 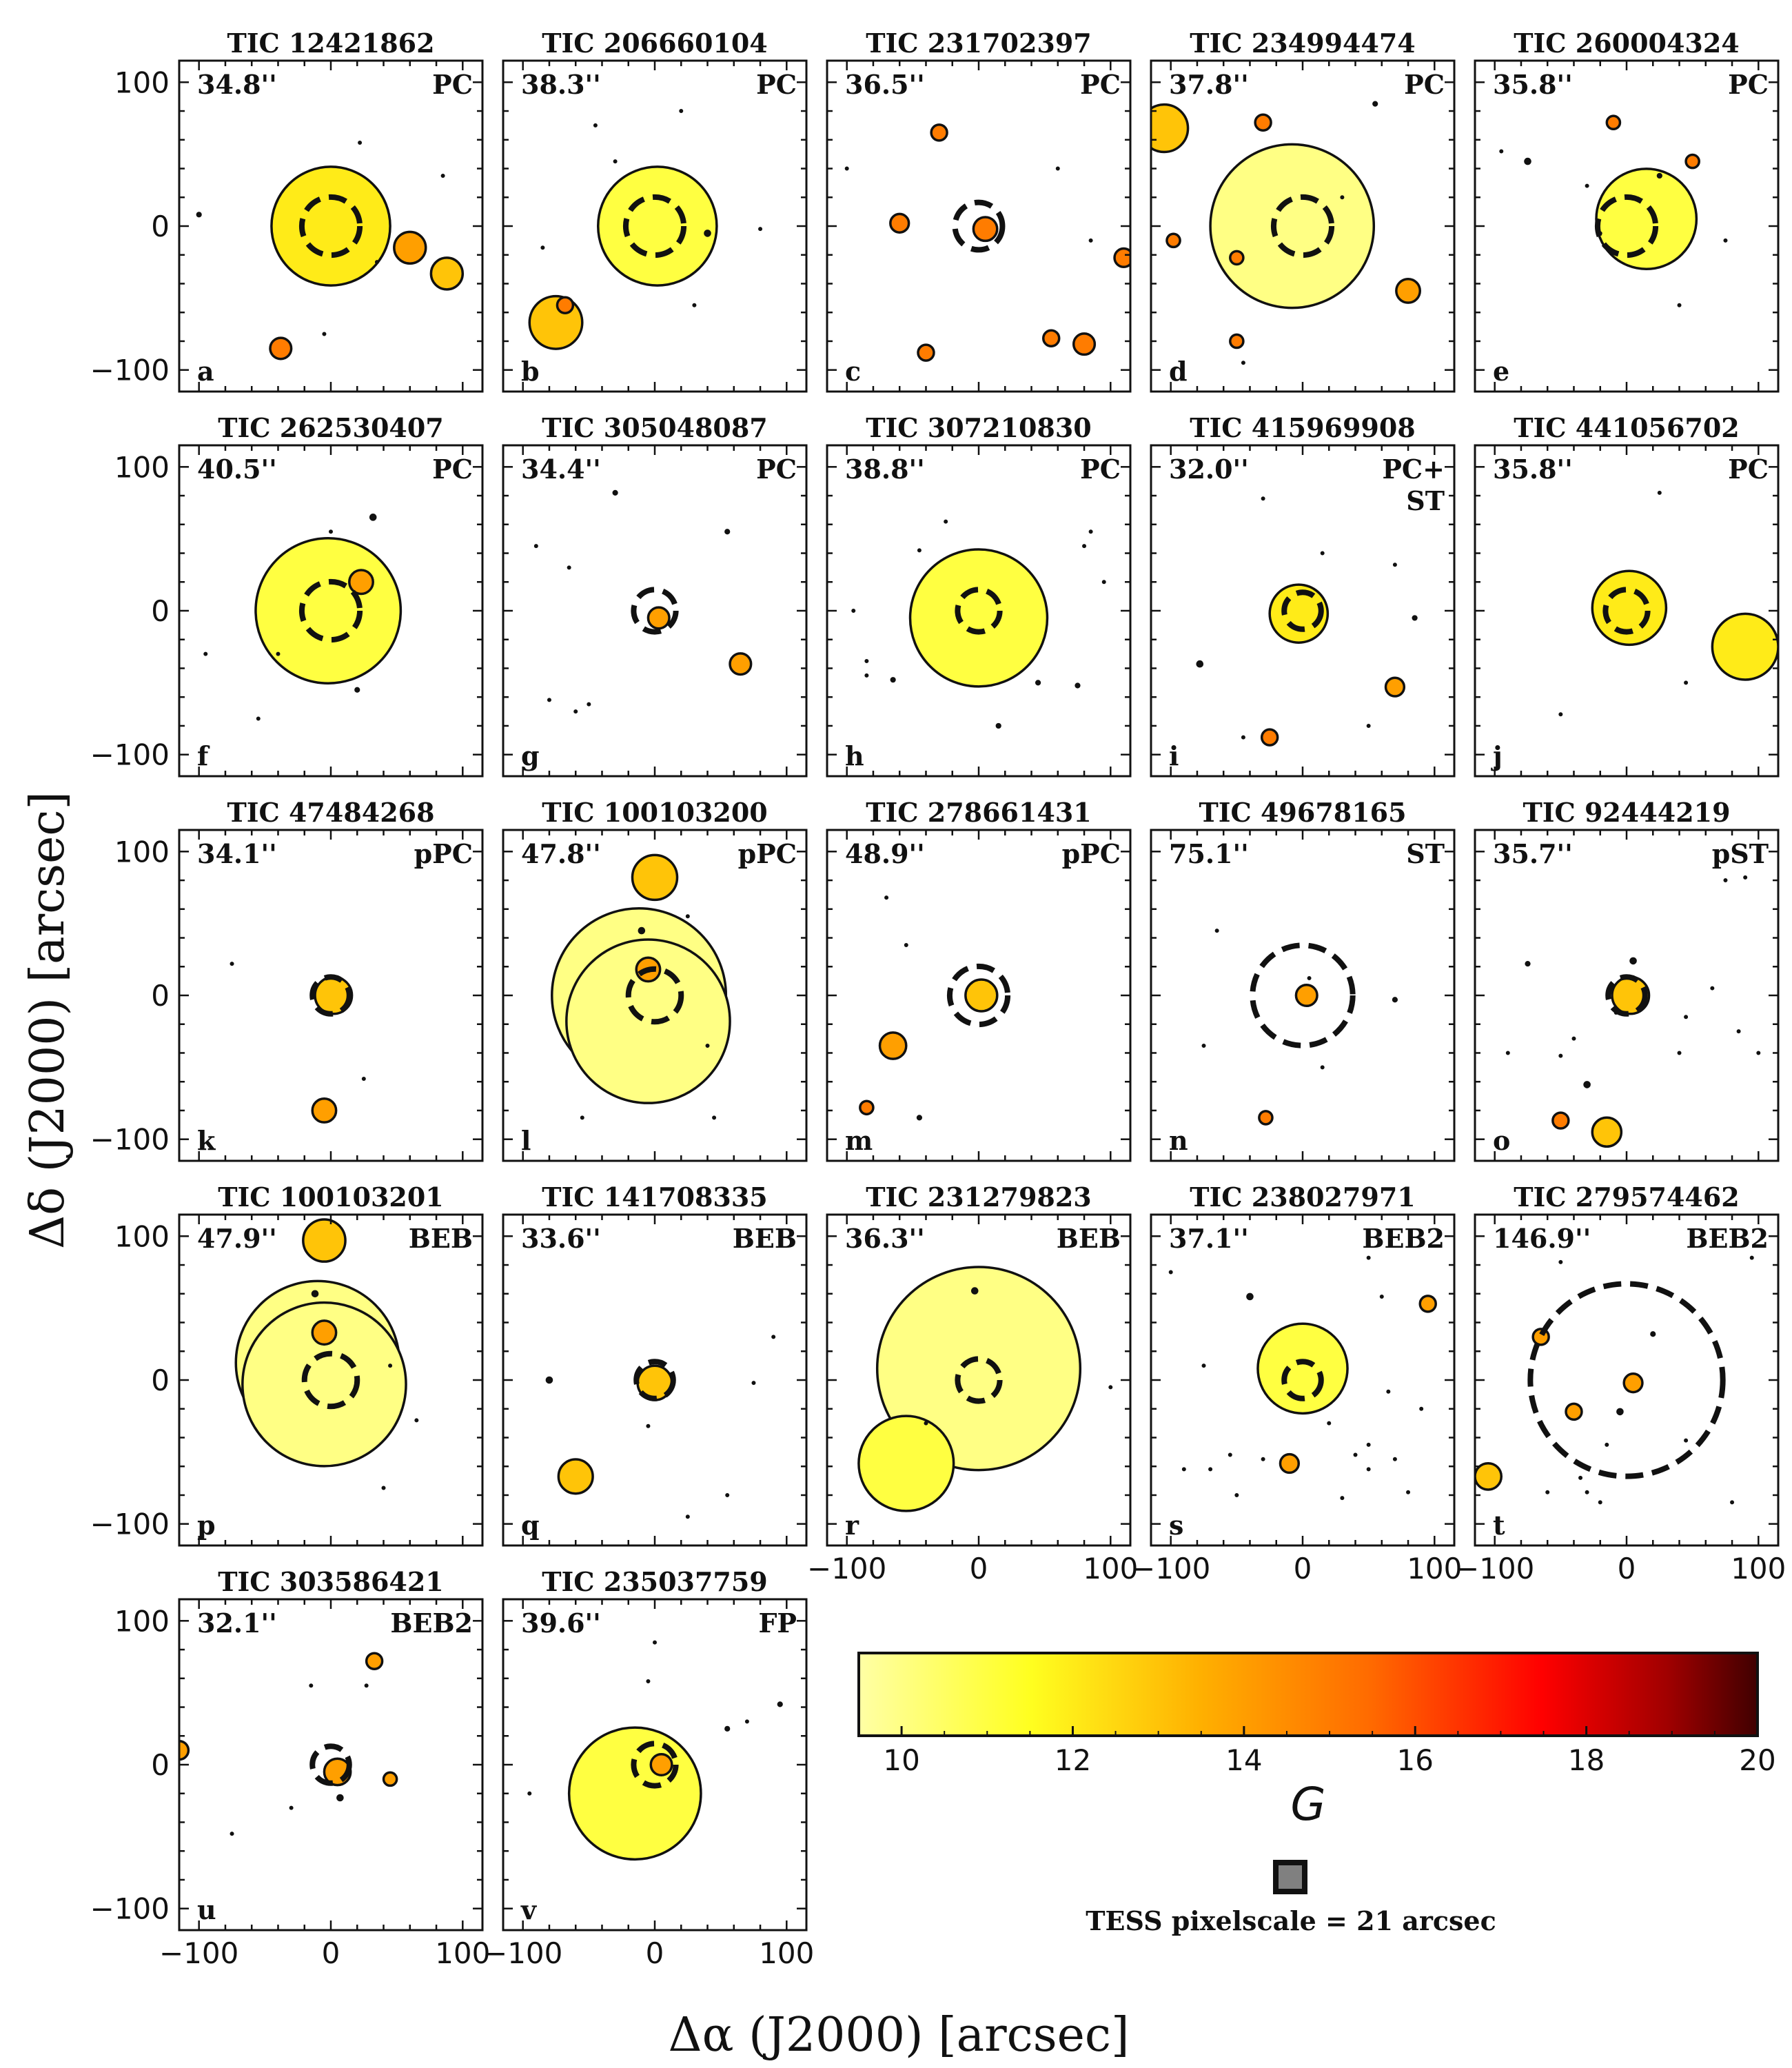 What do you see at coordinates (1501, 1140) in the screenshot?
I see `panel-letter: o` at bounding box center [1501, 1140].